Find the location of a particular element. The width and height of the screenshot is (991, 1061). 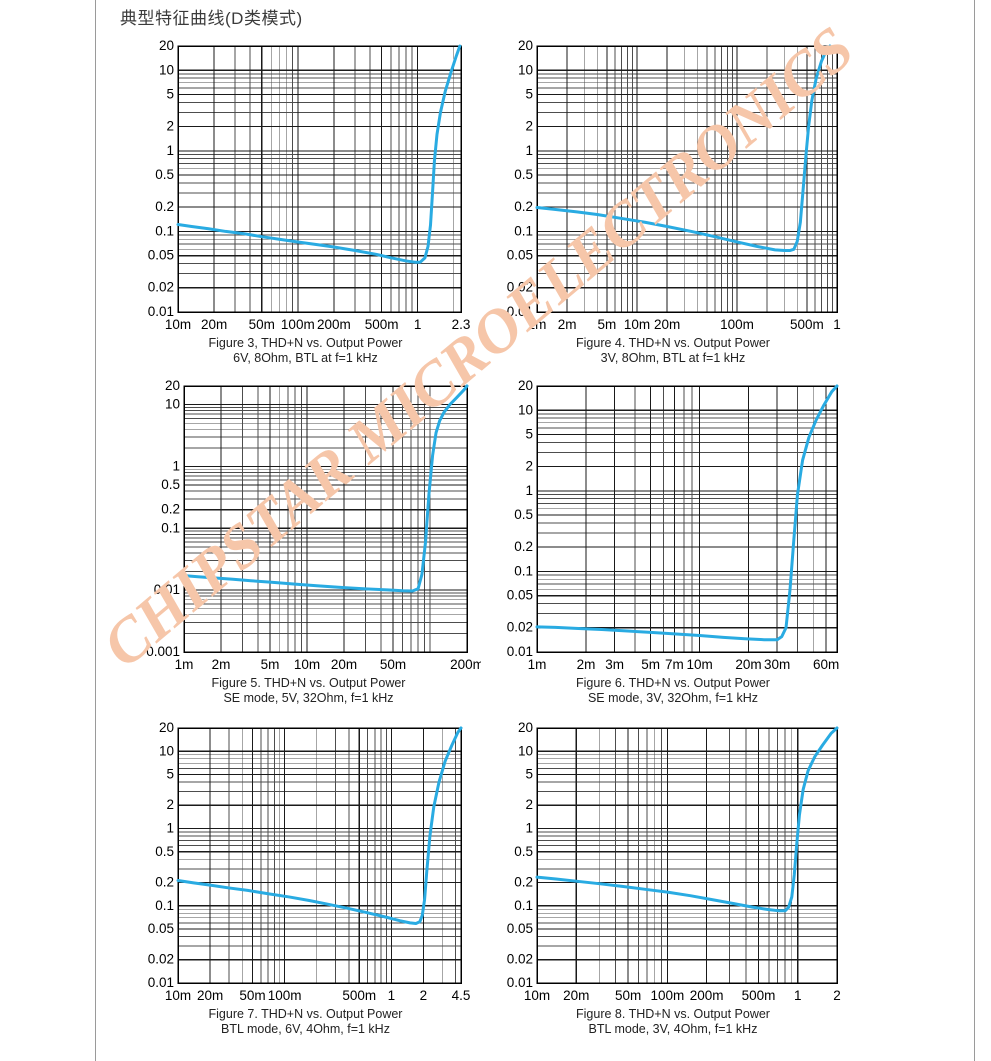

figure-caption-subtitle: SE mode, 5V, 32Ohm, f=1 kHz is located at coordinates (308, 698).